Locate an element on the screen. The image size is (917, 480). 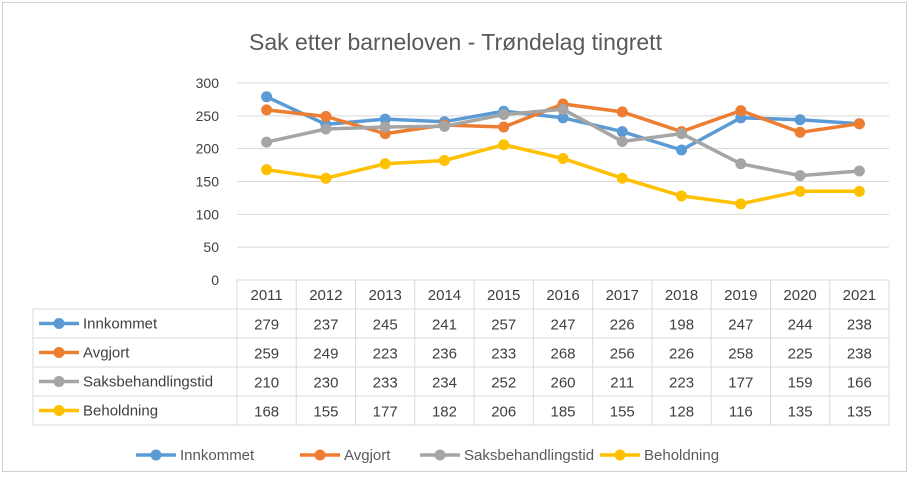
y-tick-label: 150 is located at coordinates (208, 182).